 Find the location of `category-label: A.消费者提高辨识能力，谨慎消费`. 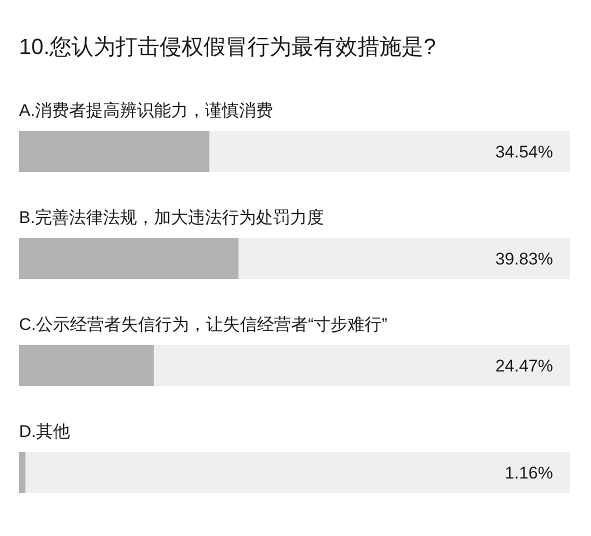

category-label: A.消费者提高辨识能力，谨慎消费 is located at coordinates (146, 110).